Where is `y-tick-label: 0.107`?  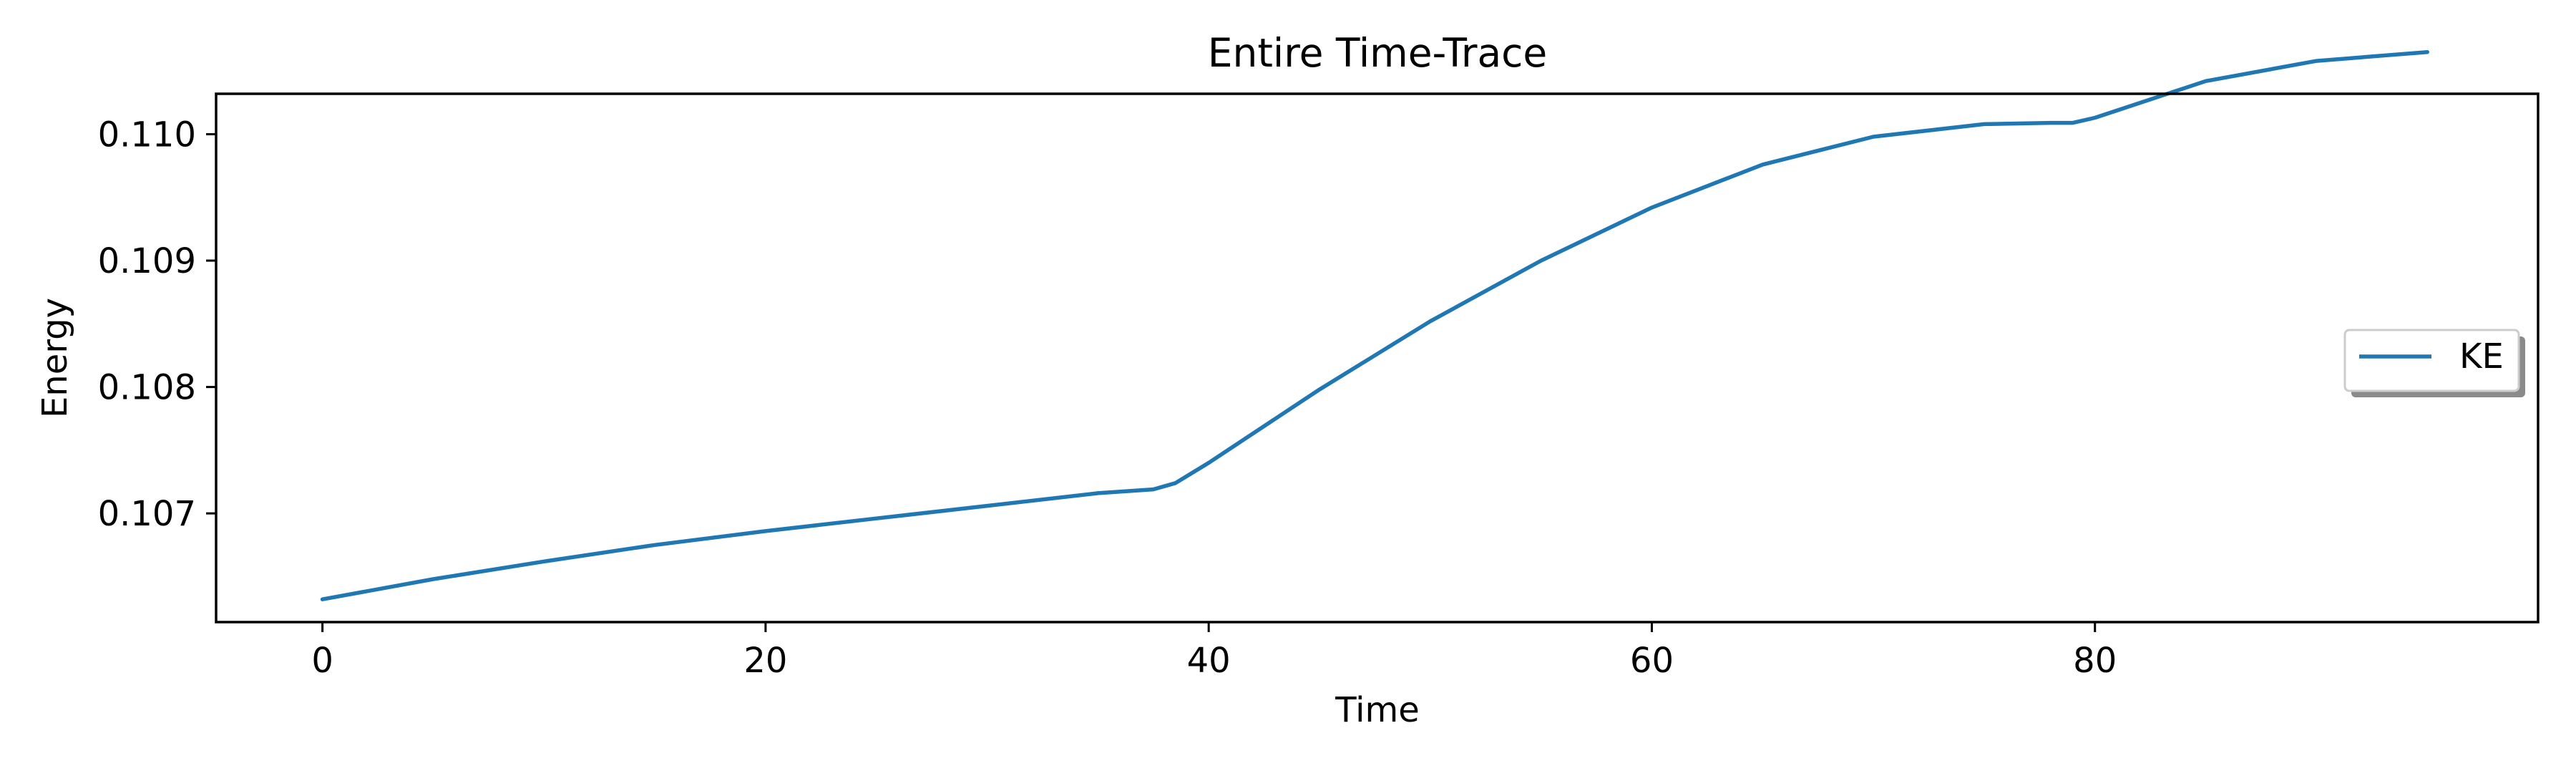
y-tick-label: 0.107 is located at coordinates (147, 514).